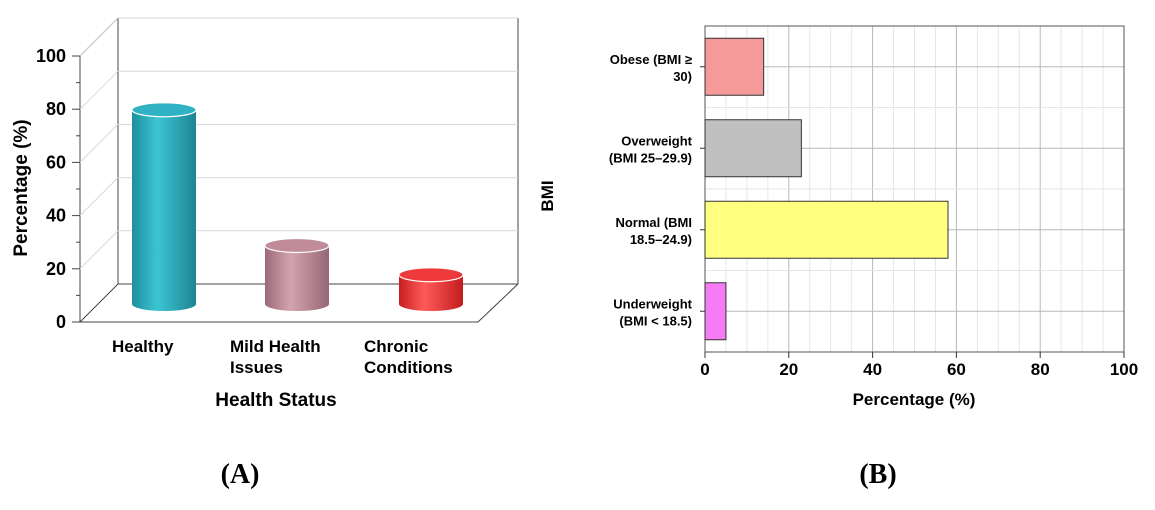  I want to click on chart-a-xlabel: Health Status, so click(275, 400).